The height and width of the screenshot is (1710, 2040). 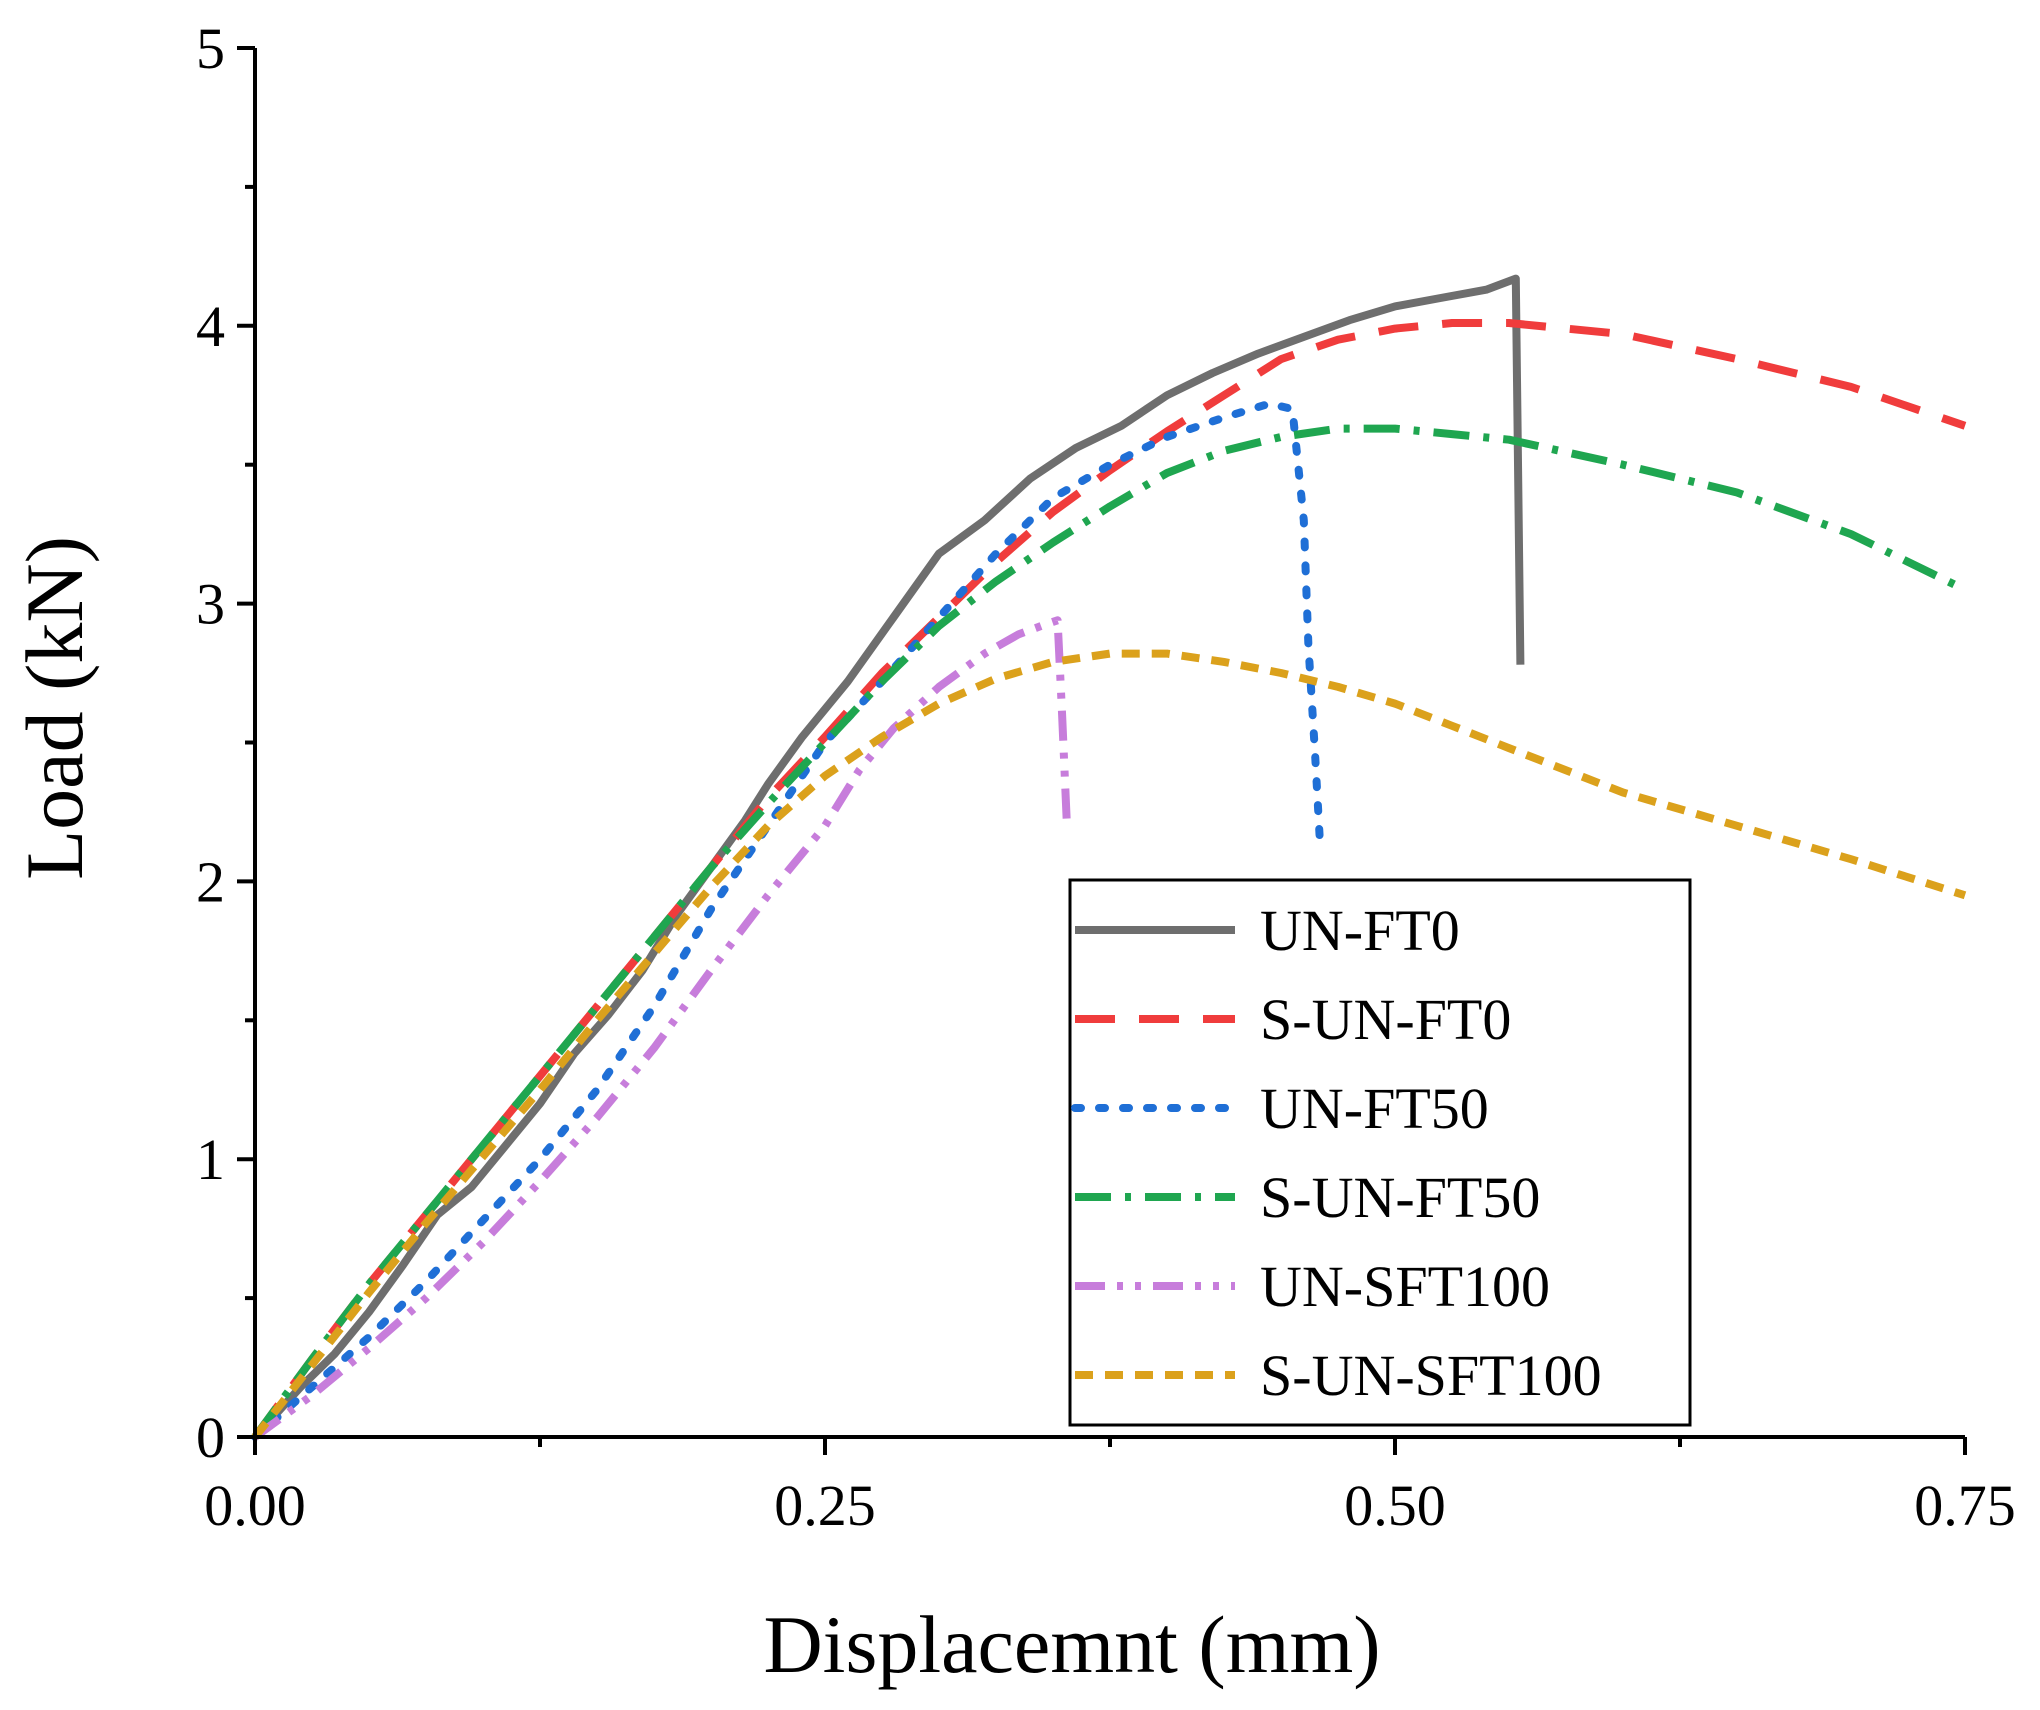 What do you see at coordinates (226, 743) in the screenshot?
I see `y-axis: 0 1 2 3 4 5` at bounding box center [226, 743].